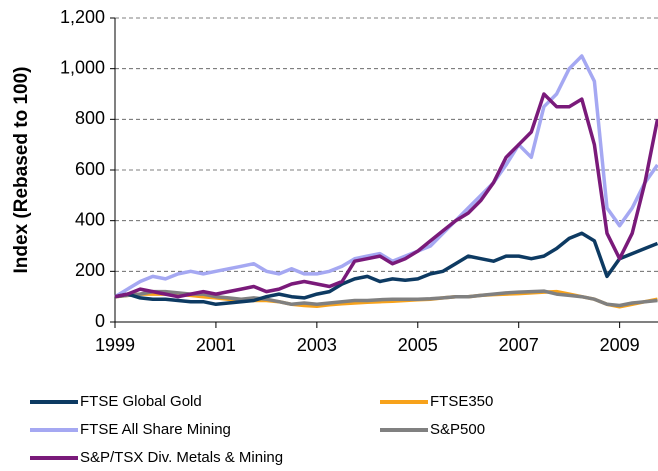  What do you see at coordinates (115, 345) in the screenshot?
I see `x-tick-label: 1999` at bounding box center [115, 345].